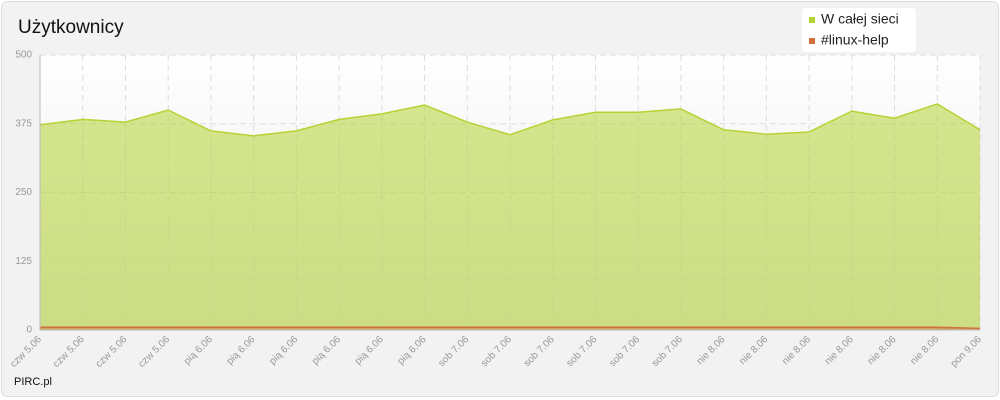  I want to click on legend-label: #linux-help, so click(855, 40).